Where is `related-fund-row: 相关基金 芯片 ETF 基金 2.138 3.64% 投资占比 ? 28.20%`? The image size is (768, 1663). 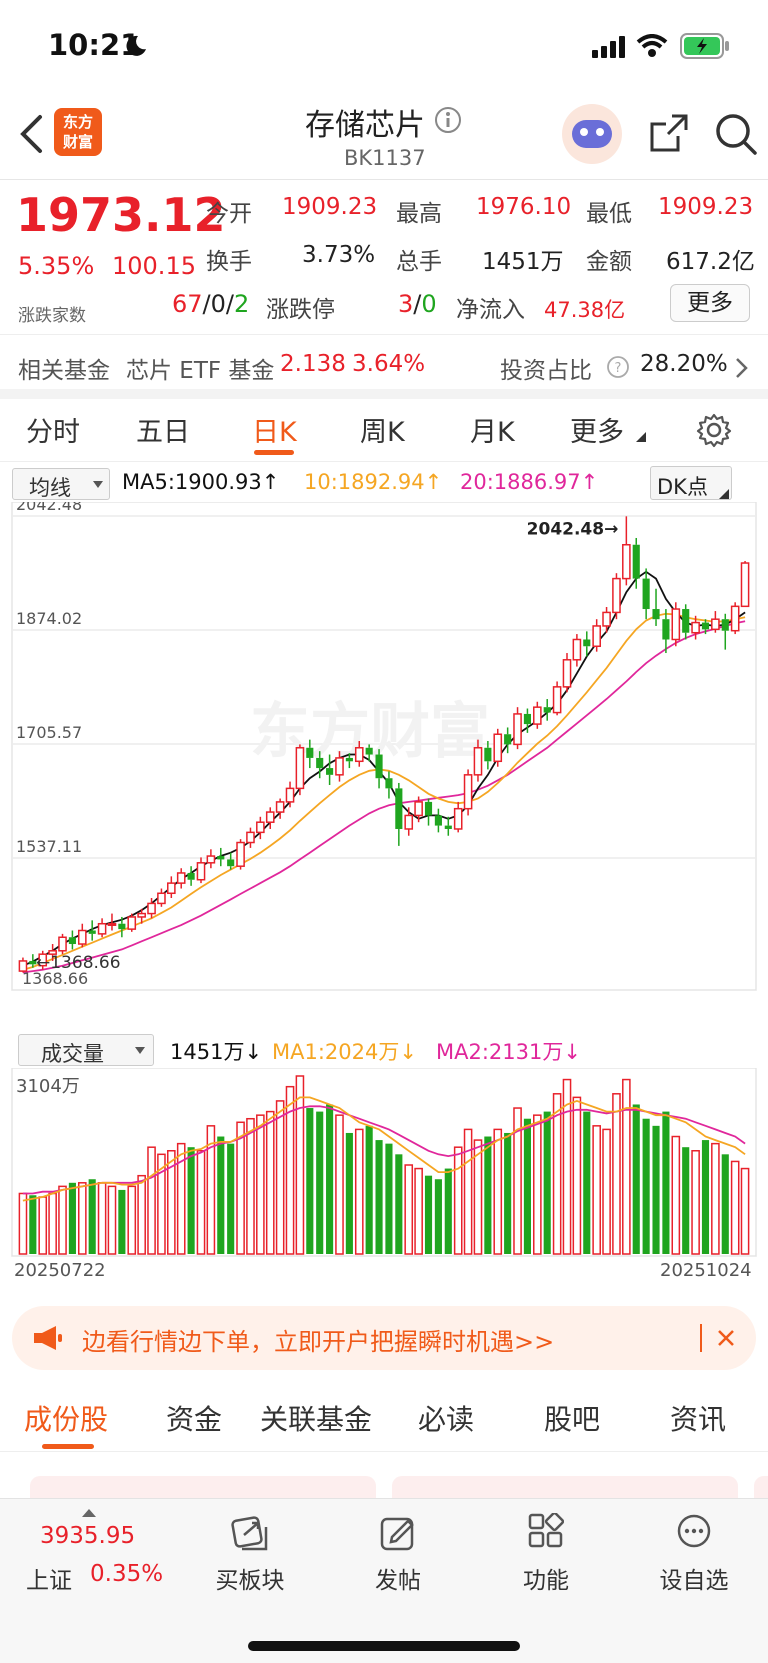 related-fund-row: 相关基金 芯片 ETF 基金 2.138 3.64% 投资占比 ? 28.20% is located at coordinates (384, 367).